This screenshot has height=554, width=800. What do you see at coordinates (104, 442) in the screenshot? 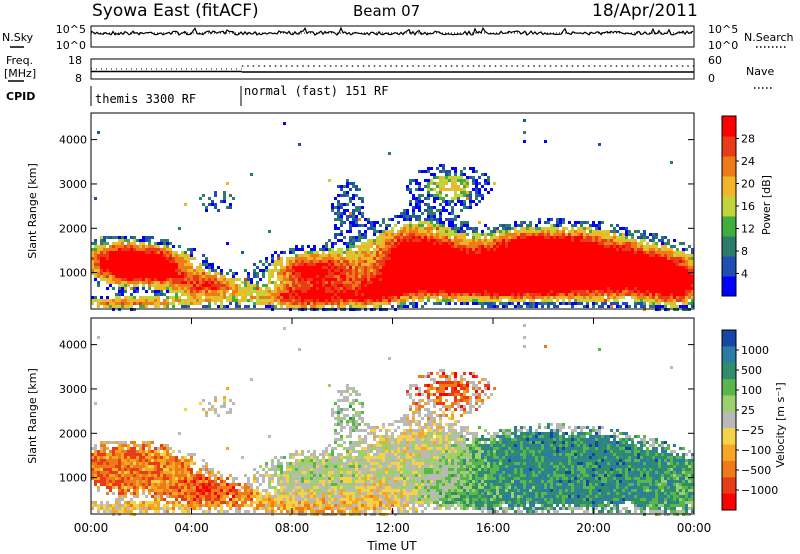
I see `velocity-cell` at bounding box center [104, 442].